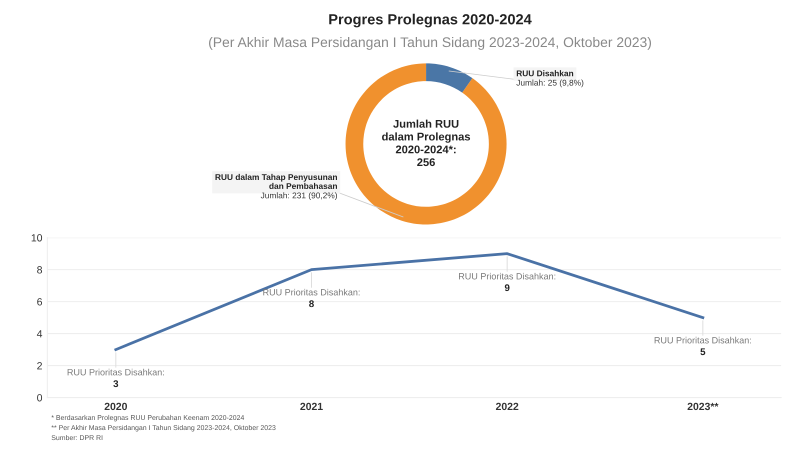  What do you see at coordinates (507, 406) in the screenshot?
I see `x-tick-label: 2022` at bounding box center [507, 406].